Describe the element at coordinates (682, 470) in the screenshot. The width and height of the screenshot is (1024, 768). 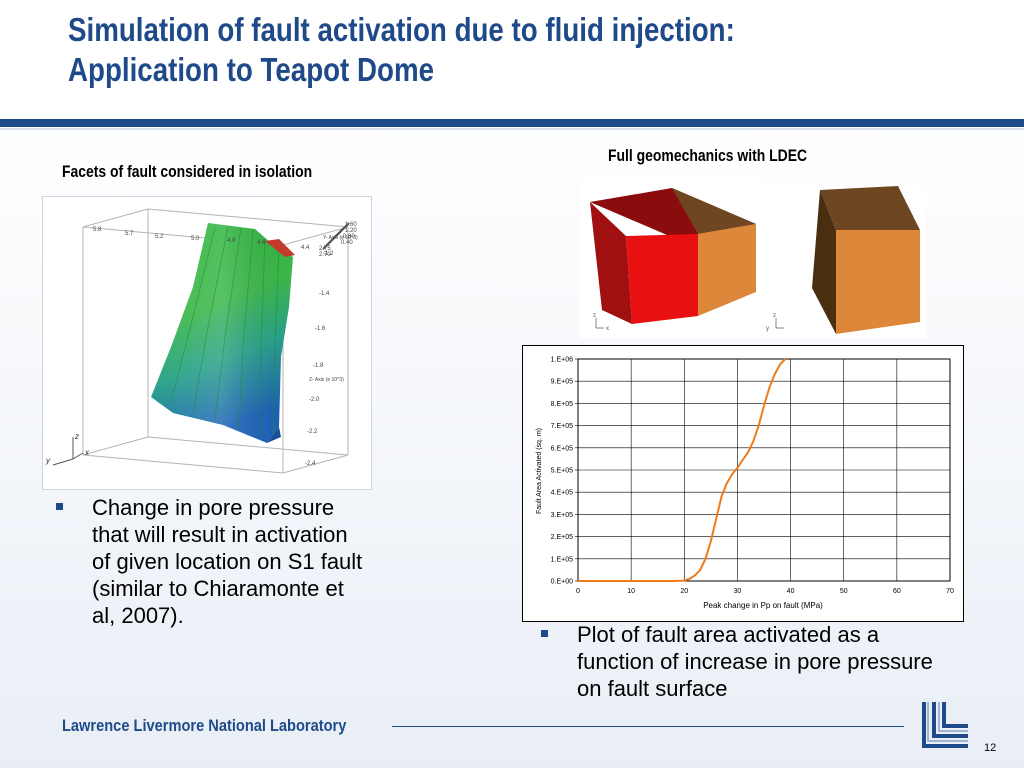
I see `series-line` at that location.